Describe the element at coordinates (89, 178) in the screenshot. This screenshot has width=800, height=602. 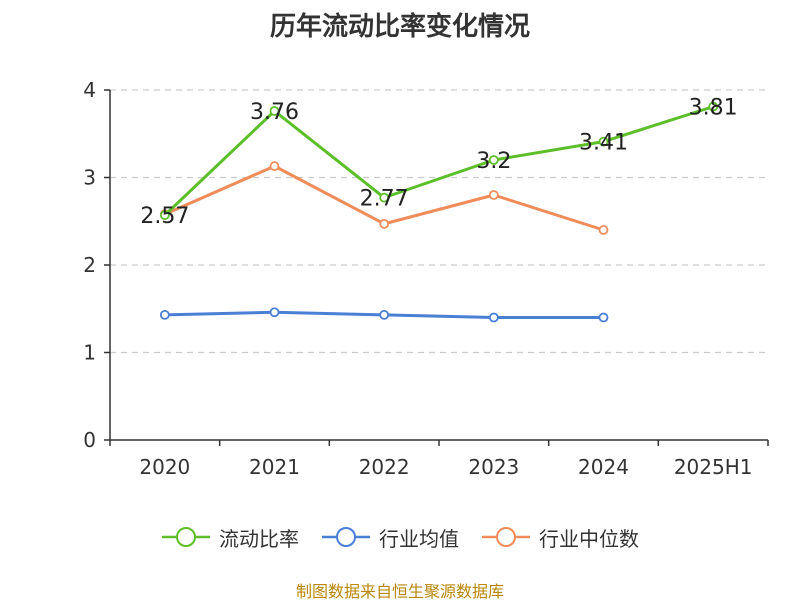
I see `y-tick-label: 3` at that location.